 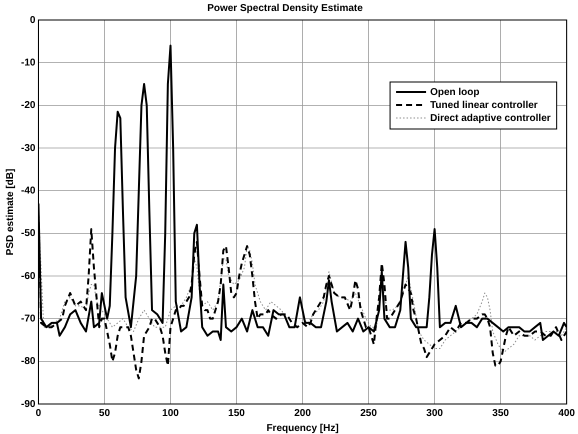 What do you see at coordinates (369, 413) in the screenshot?
I see `x-tick-label: 250` at bounding box center [369, 413].